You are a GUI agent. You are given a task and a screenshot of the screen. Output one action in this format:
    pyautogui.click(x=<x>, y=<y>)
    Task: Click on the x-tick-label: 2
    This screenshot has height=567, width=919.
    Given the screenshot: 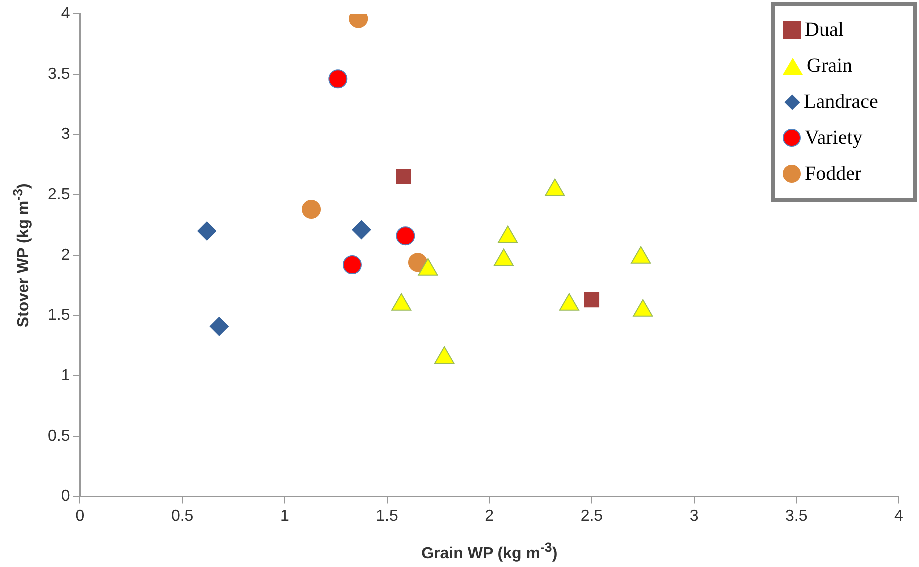 What is the action you would take?
    pyautogui.click(x=489, y=516)
    